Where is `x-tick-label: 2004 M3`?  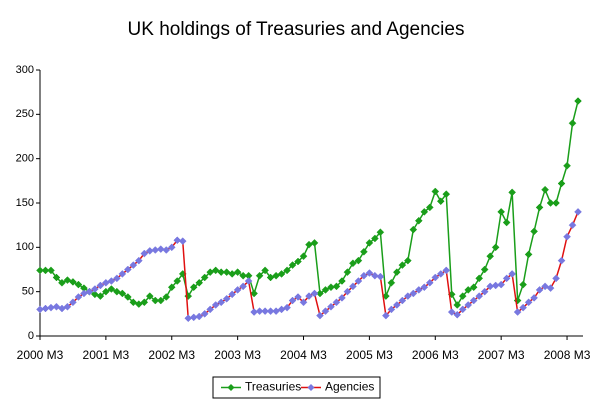 x-tick-label: 2004 M3 is located at coordinates (303, 355).